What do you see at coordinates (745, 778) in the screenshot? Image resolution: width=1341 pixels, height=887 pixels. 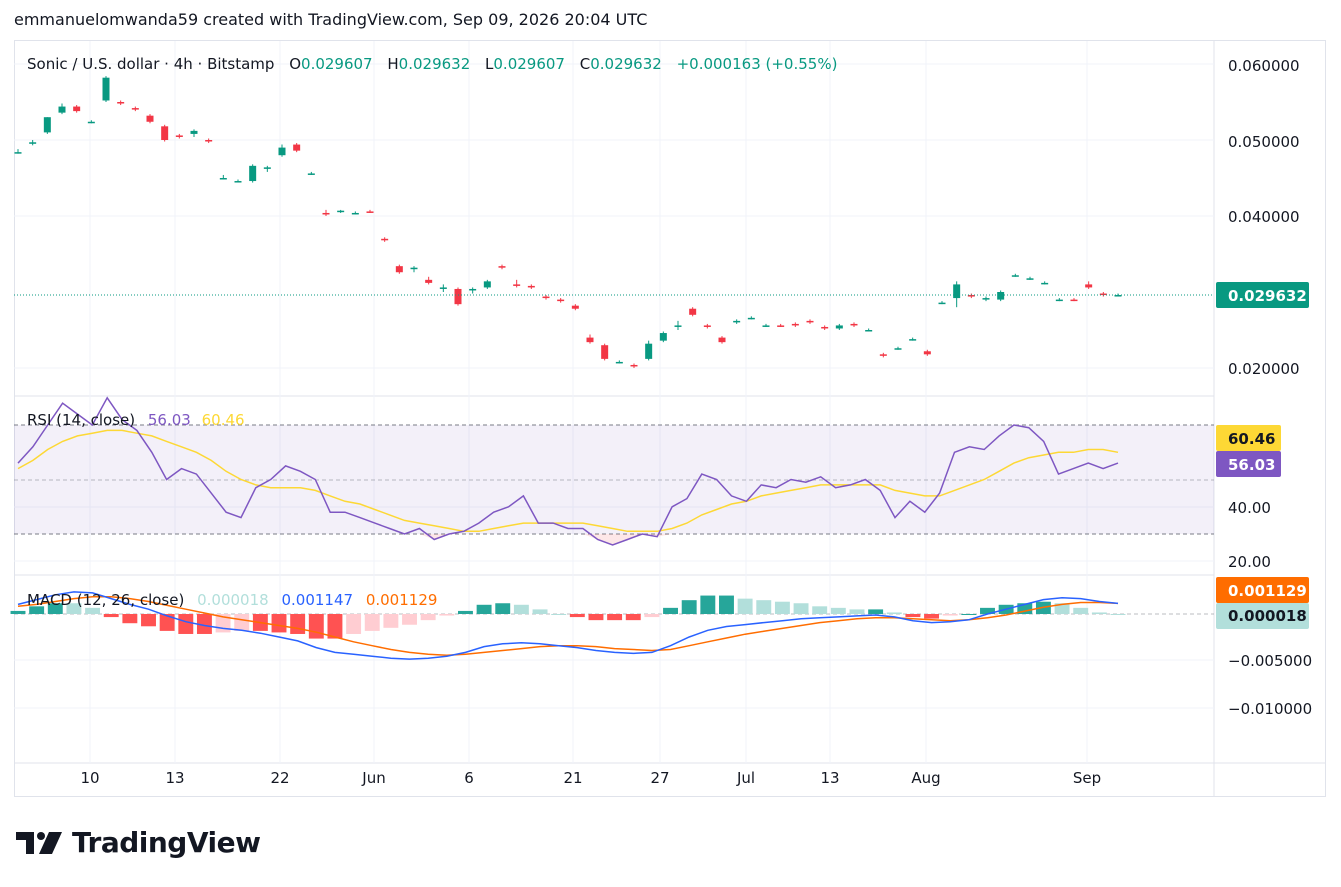 I see `time-label-jul: Jul` at bounding box center [745, 778].